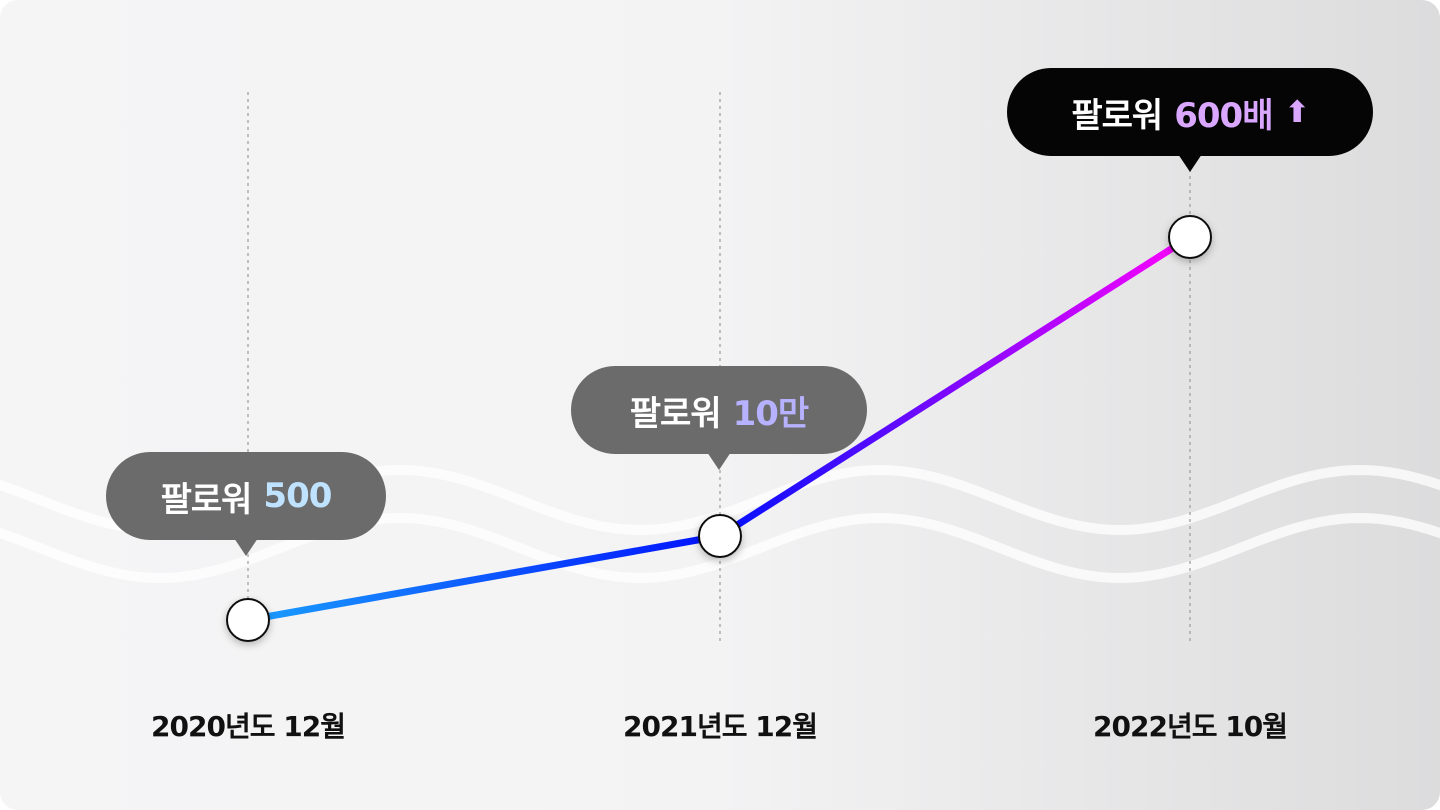 The height and width of the screenshot is (810, 1440). I want to click on x-tick-label: 2021년도 12월, so click(720, 726).